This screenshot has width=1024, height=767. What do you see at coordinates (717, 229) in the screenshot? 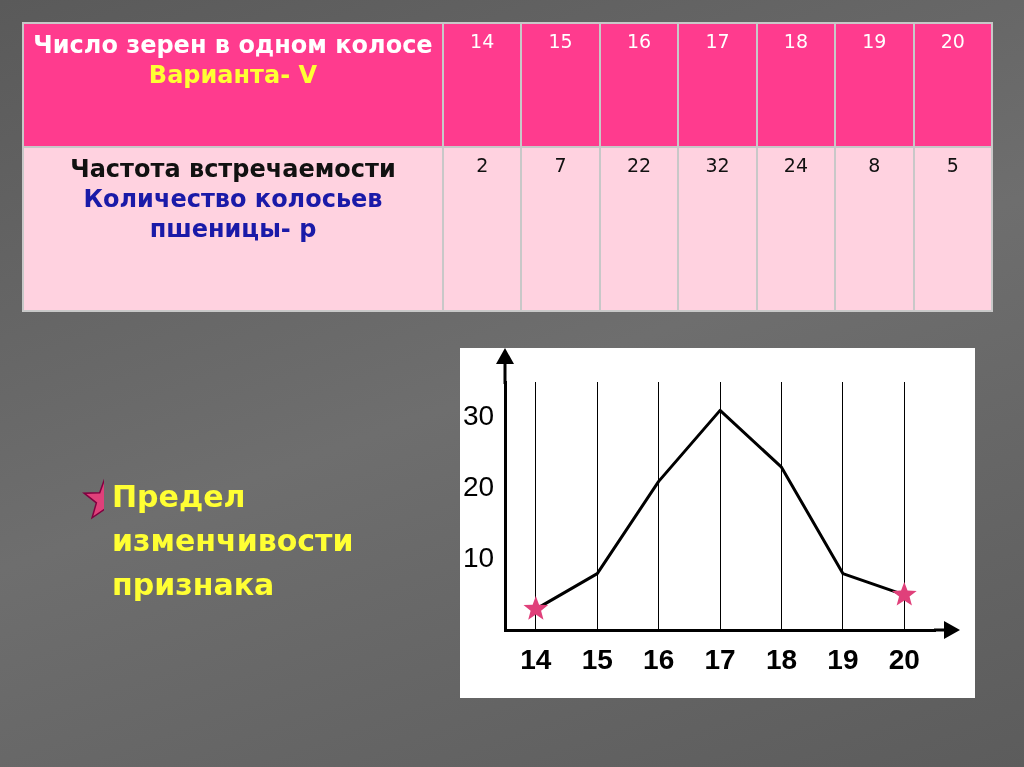
I see `data-label: 32` at bounding box center [717, 229].